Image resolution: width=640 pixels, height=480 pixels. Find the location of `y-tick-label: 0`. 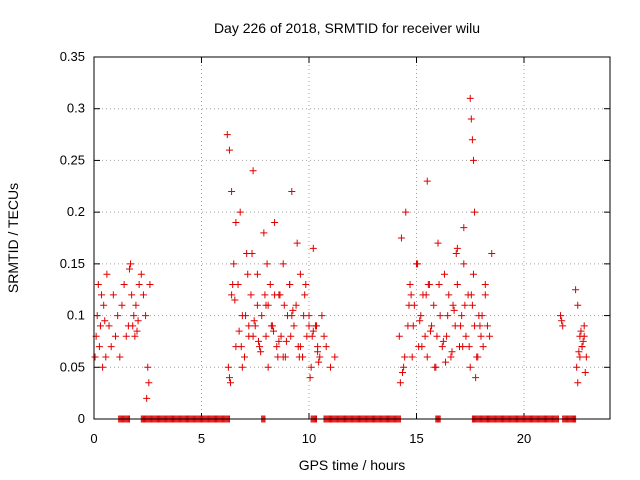

y-tick-label: 0 is located at coordinates (81, 418).